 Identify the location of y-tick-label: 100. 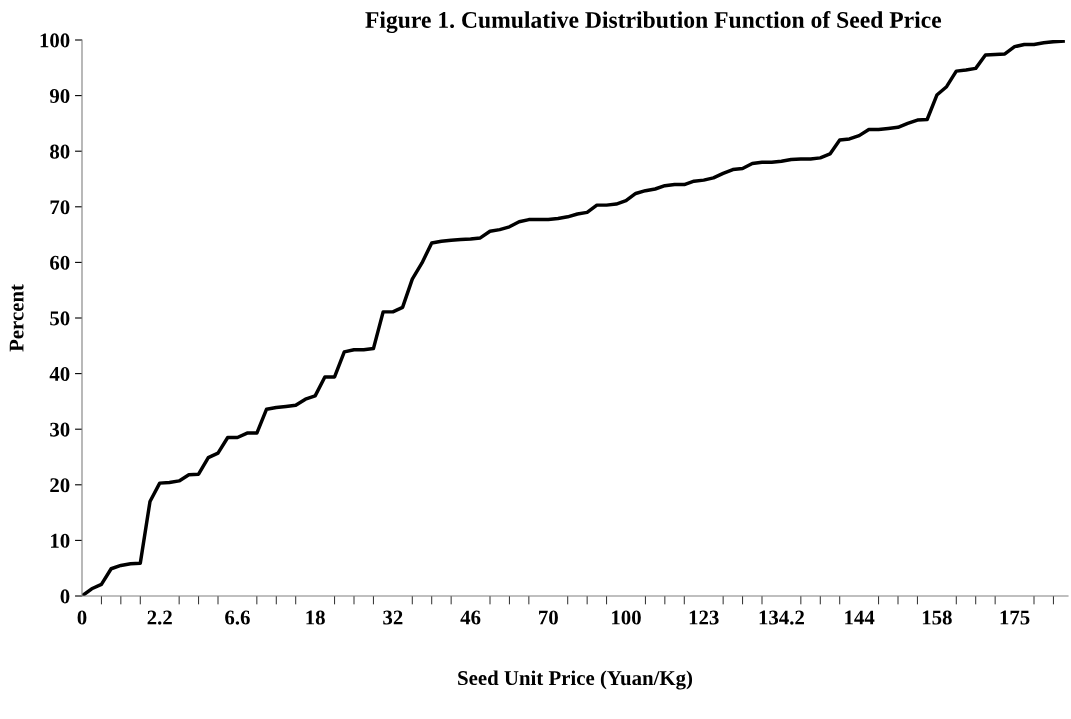
(55, 40).